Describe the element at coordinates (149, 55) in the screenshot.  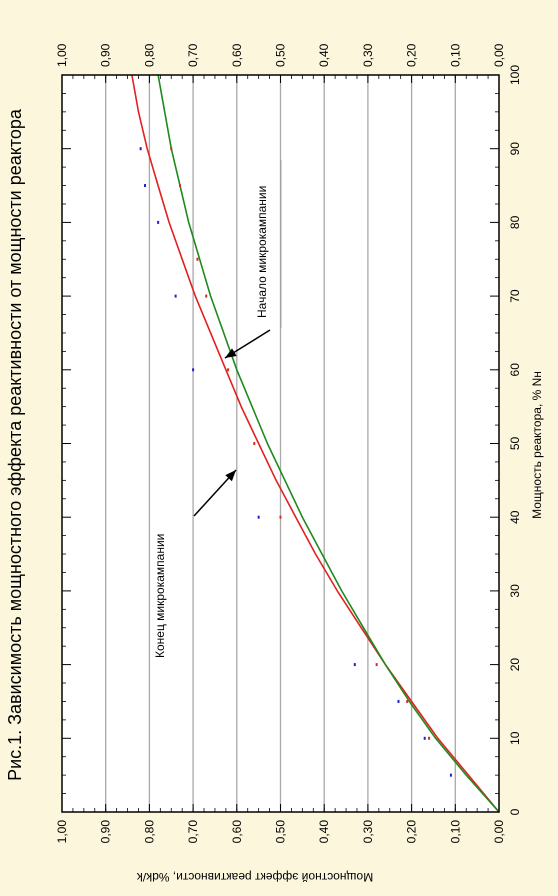
I see `y-tick-label-top: 0,80` at that location.